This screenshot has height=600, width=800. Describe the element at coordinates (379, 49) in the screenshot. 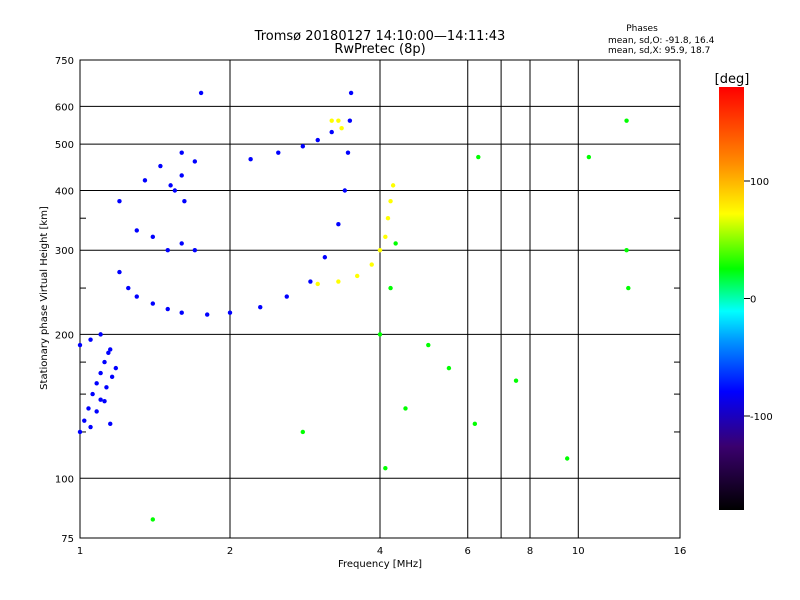

I see `chart-subtitle: RwPretec (8p)` at that location.